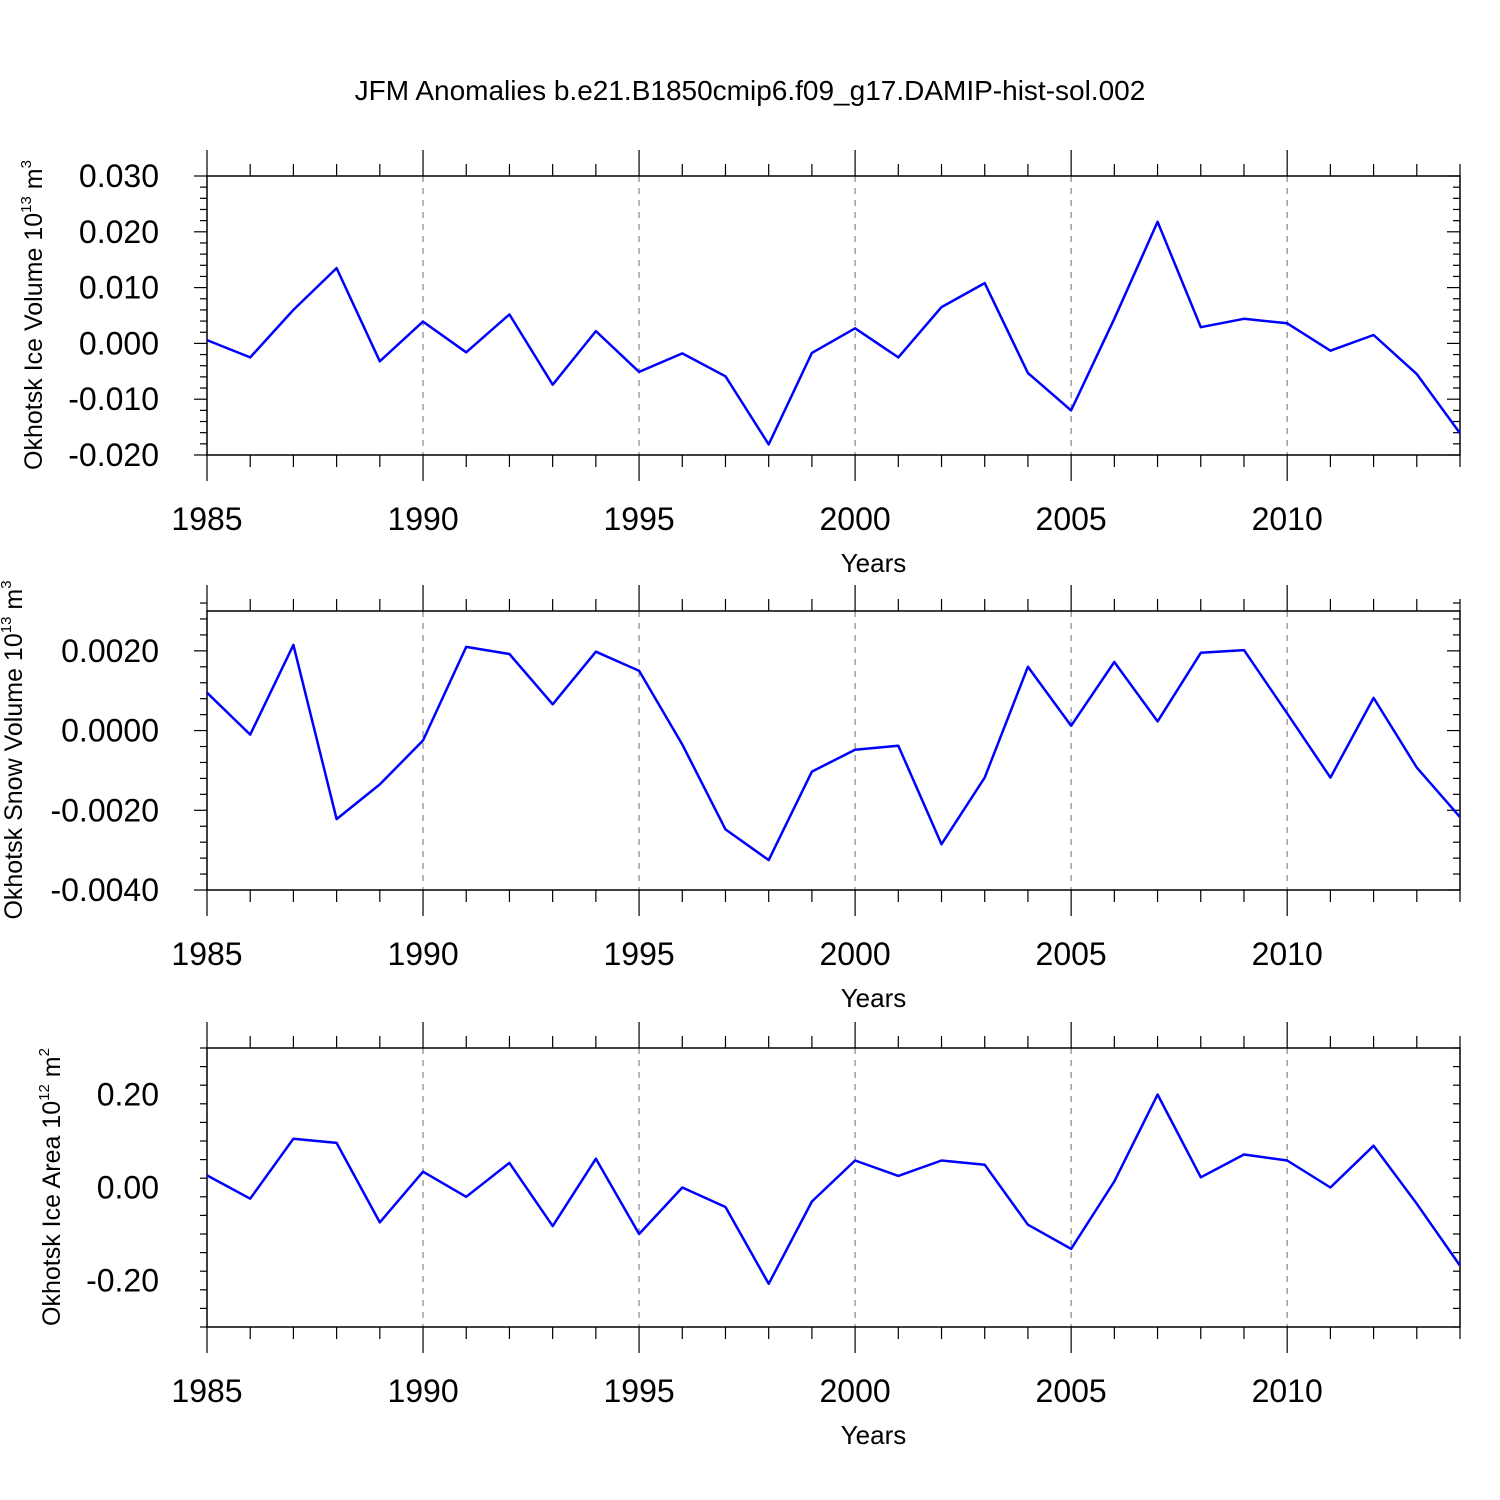 The height and width of the screenshot is (1500, 1500). Describe the element at coordinates (122, 1281) in the screenshot. I see `y-tick-label: -0.20` at that location.